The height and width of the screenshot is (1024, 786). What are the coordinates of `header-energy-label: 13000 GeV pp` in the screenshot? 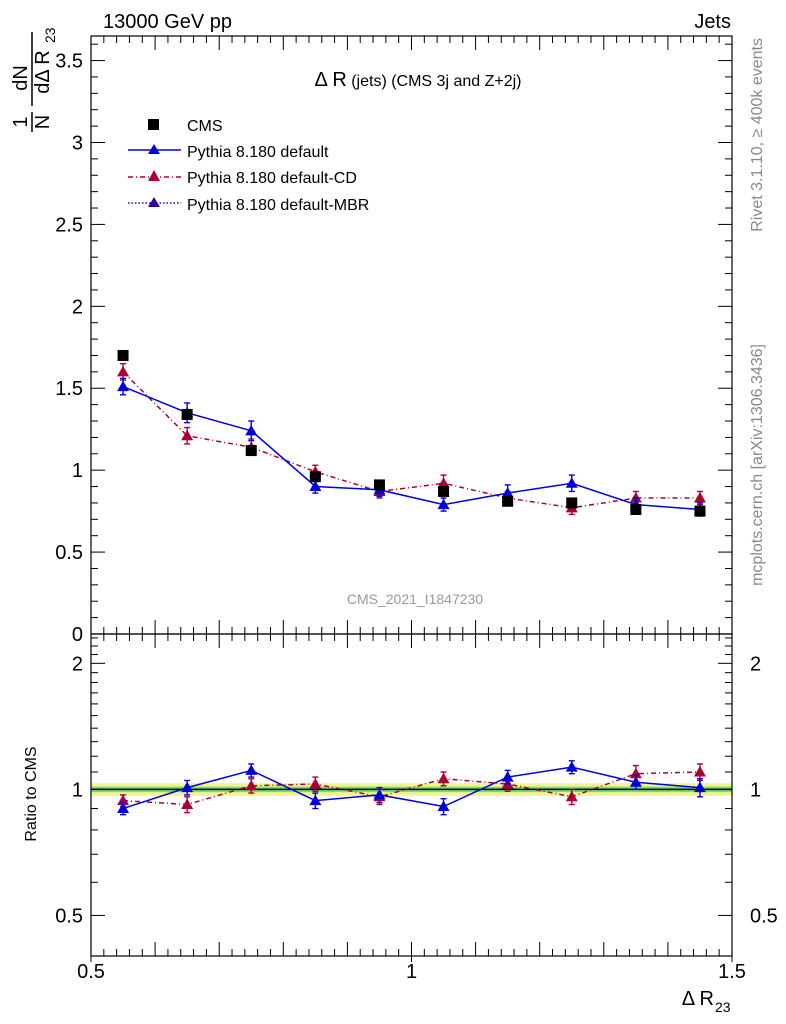 It's located at (167, 22).